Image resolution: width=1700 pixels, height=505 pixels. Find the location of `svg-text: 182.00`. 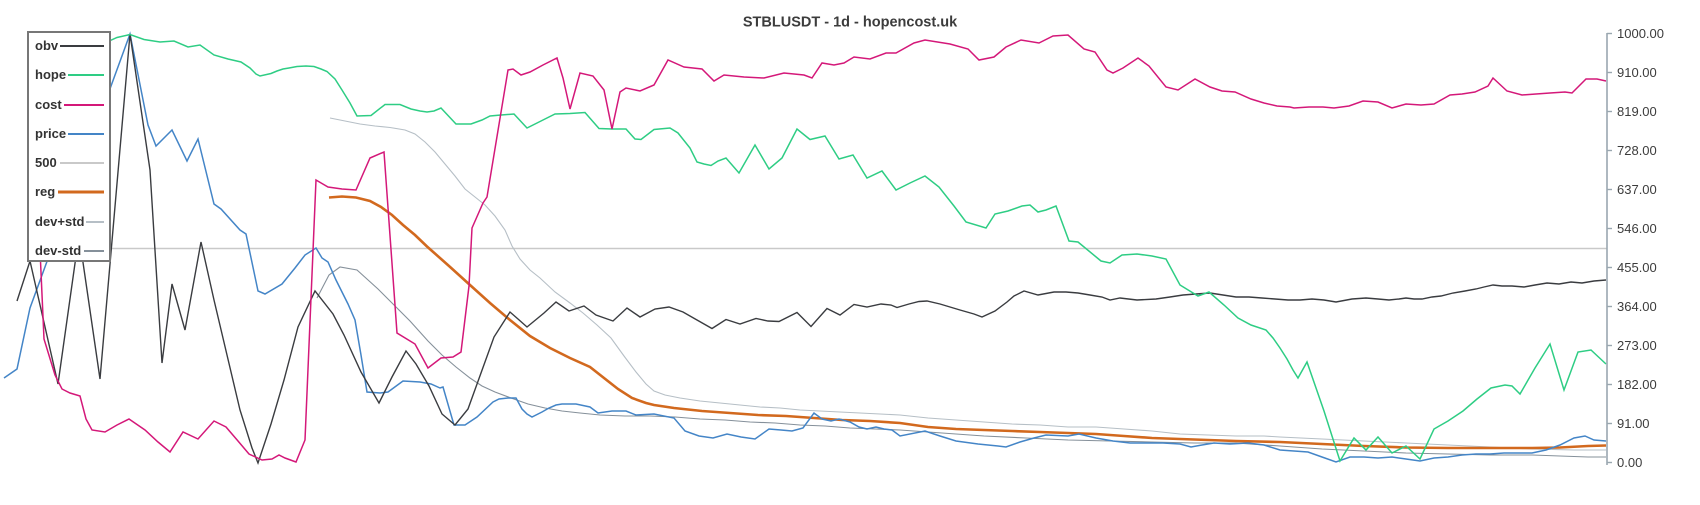

svg-text: 182.00 is located at coordinates (1637, 384).